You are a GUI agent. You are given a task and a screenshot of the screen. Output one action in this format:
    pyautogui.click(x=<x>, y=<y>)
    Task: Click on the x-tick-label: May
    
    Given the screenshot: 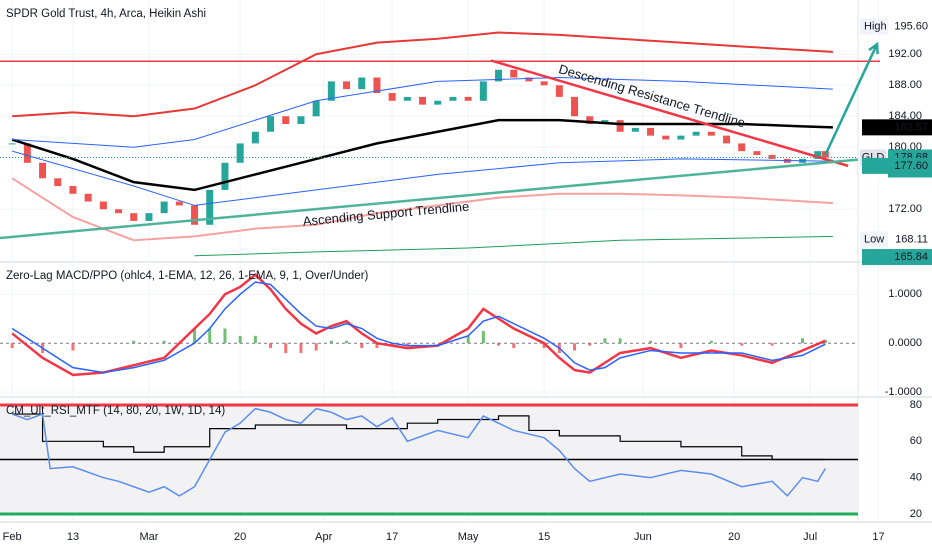 What is the action you would take?
    pyautogui.click(x=468, y=537)
    